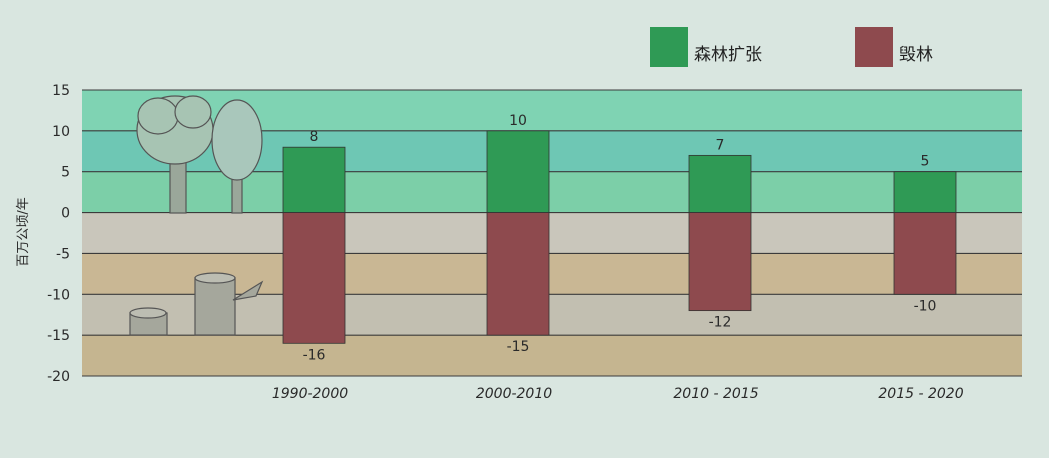 The height and width of the screenshot is (458, 1049). Describe the element at coordinates (65, 173) in the screenshot. I see `y-tick-label: 5` at that location.